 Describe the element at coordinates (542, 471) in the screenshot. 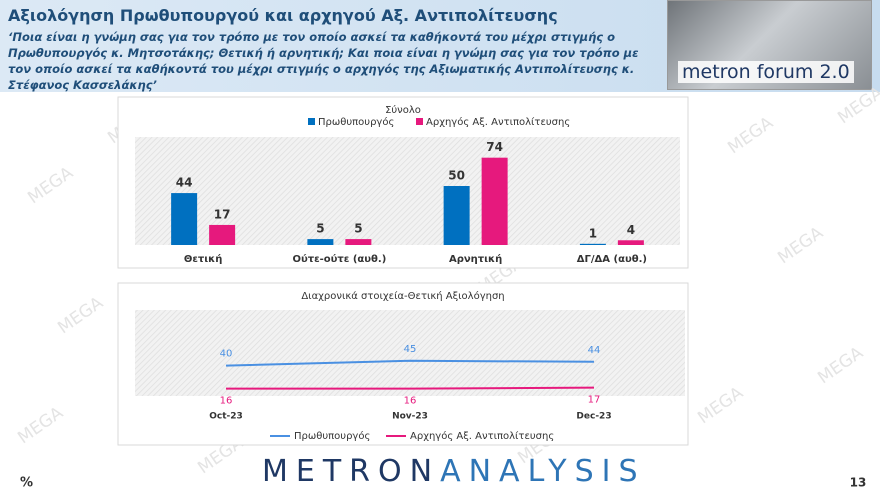

I see `brand-second: ANALYSIS` at that location.